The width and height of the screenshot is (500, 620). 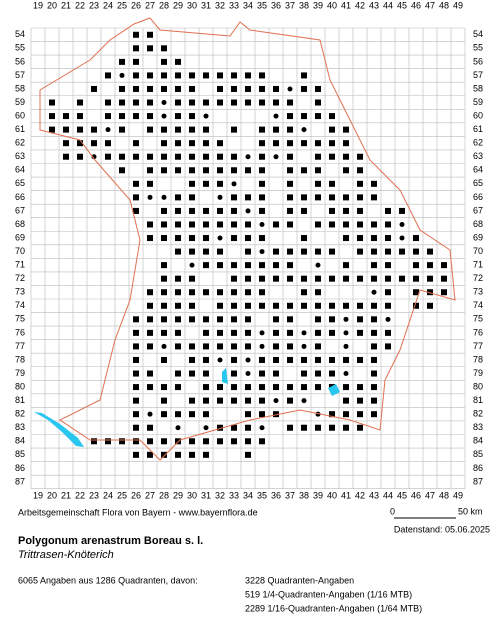 I want to click on lake, so click(x=281, y=382).